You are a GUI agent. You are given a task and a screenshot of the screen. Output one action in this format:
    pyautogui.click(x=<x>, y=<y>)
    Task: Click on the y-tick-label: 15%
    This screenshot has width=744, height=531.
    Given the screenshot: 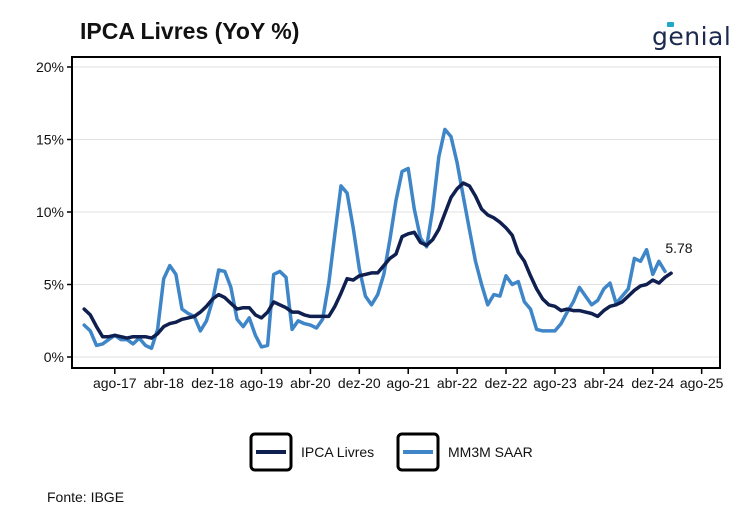 What is the action you would take?
    pyautogui.click(x=50, y=140)
    